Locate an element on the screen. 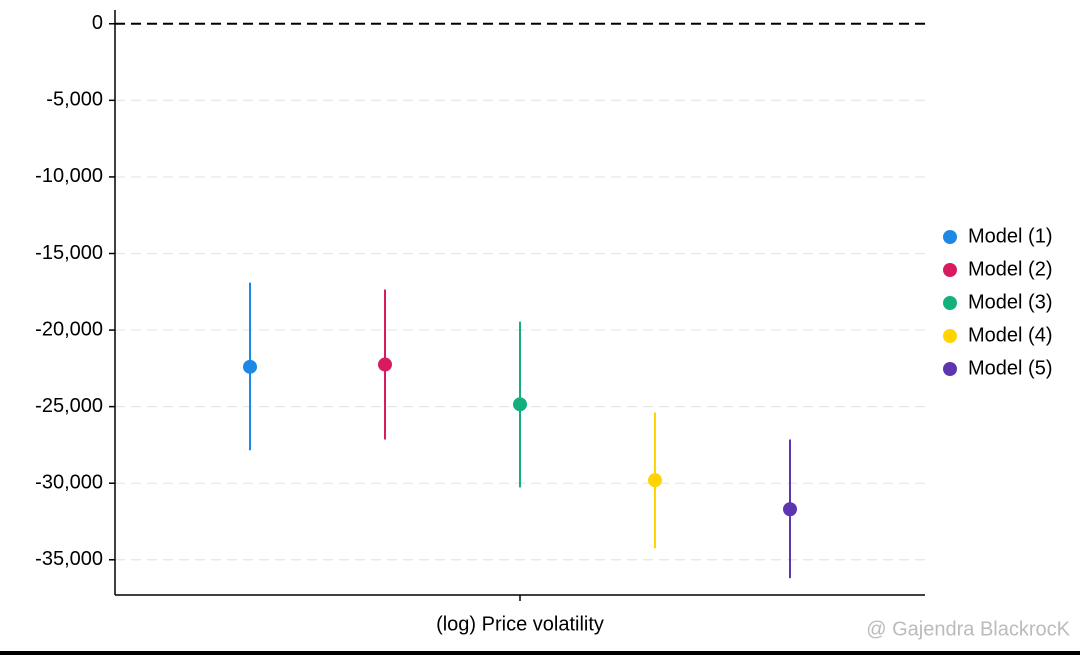 The image size is (1080, 655). legend-label: Model (3) is located at coordinates (1010, 302).